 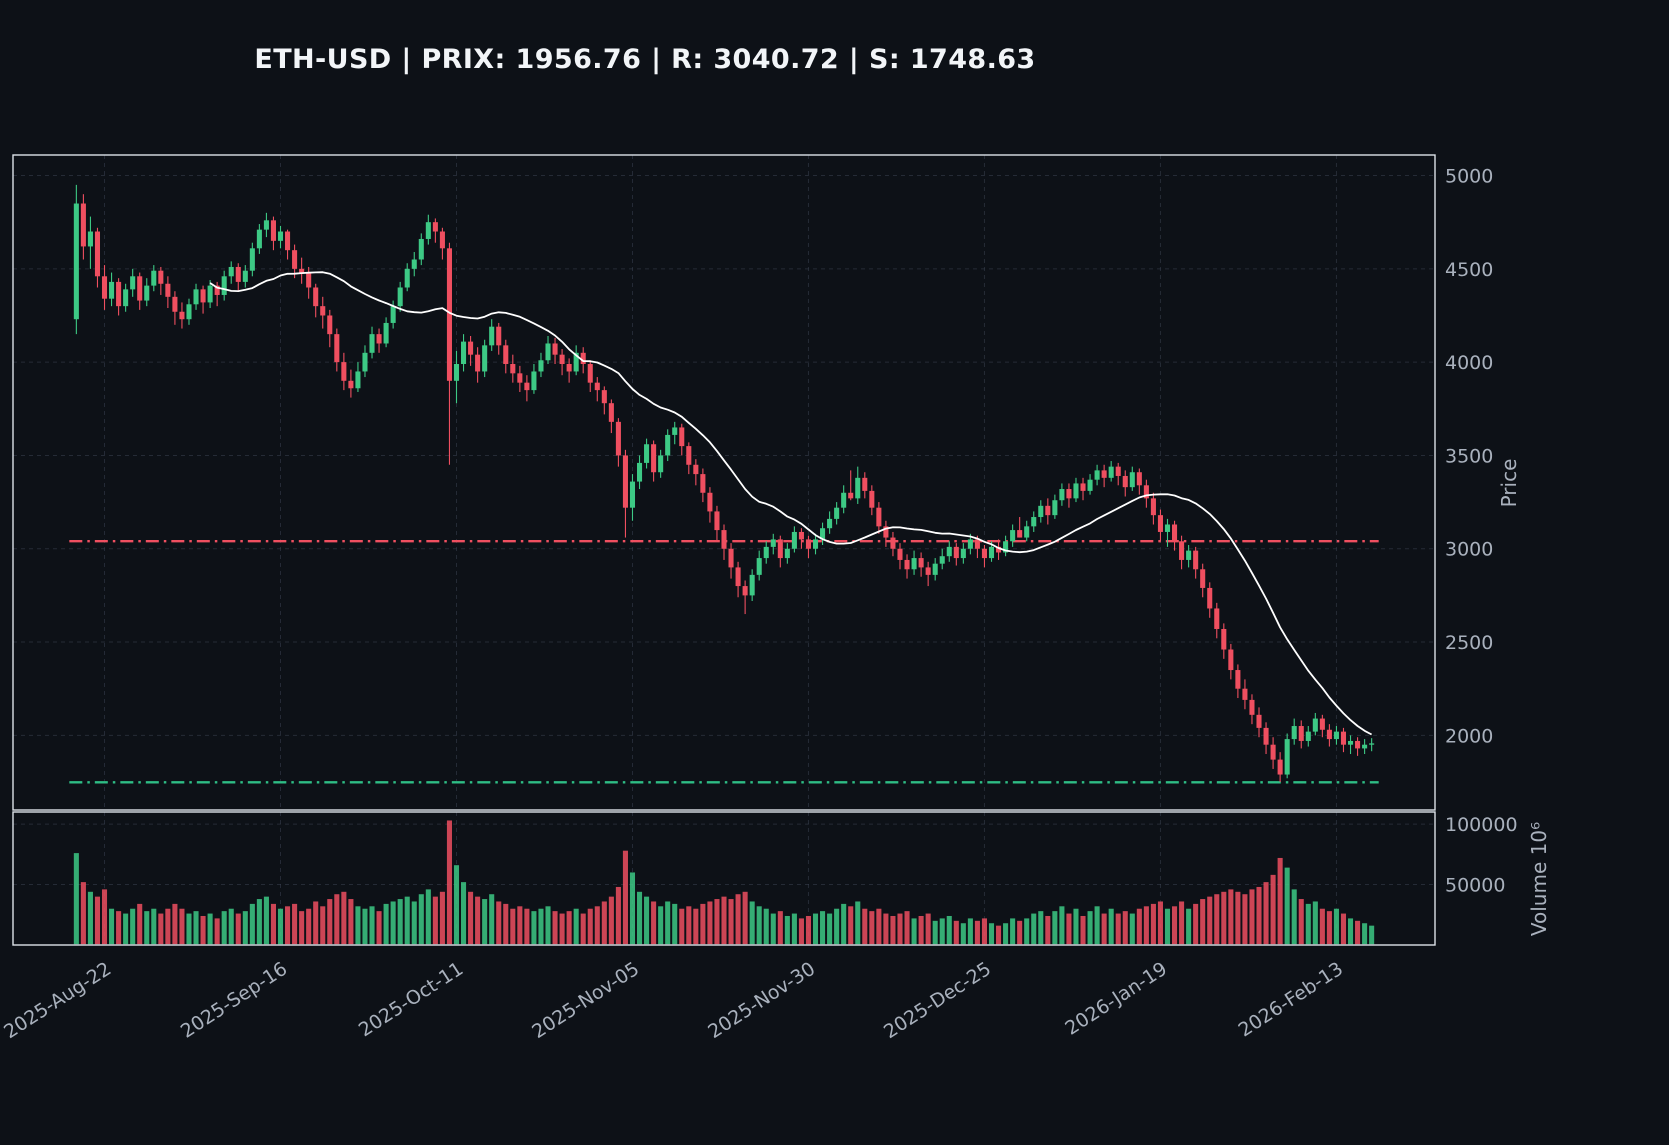 I want to click on date-tick-label: 2025-Aug-22, so click(x=57, y=1000).